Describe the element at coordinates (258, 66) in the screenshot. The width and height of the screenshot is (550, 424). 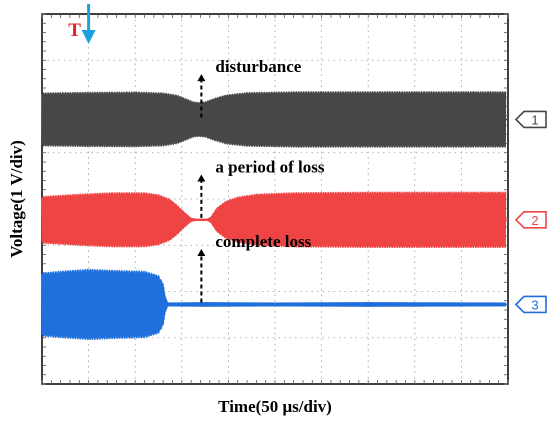
I see `annotation-label-1: disturbance` at that location.